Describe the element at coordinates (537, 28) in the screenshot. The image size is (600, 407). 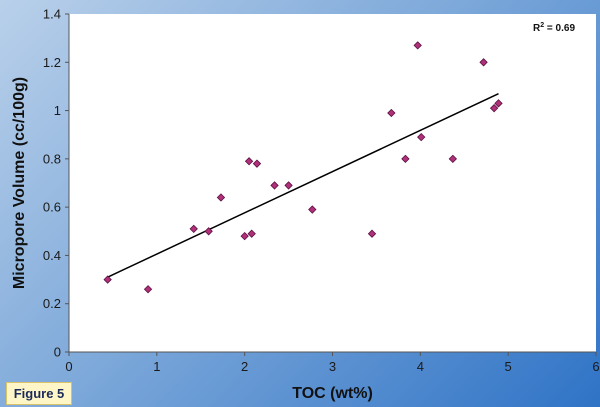
I see `r2-main: R` at that location.